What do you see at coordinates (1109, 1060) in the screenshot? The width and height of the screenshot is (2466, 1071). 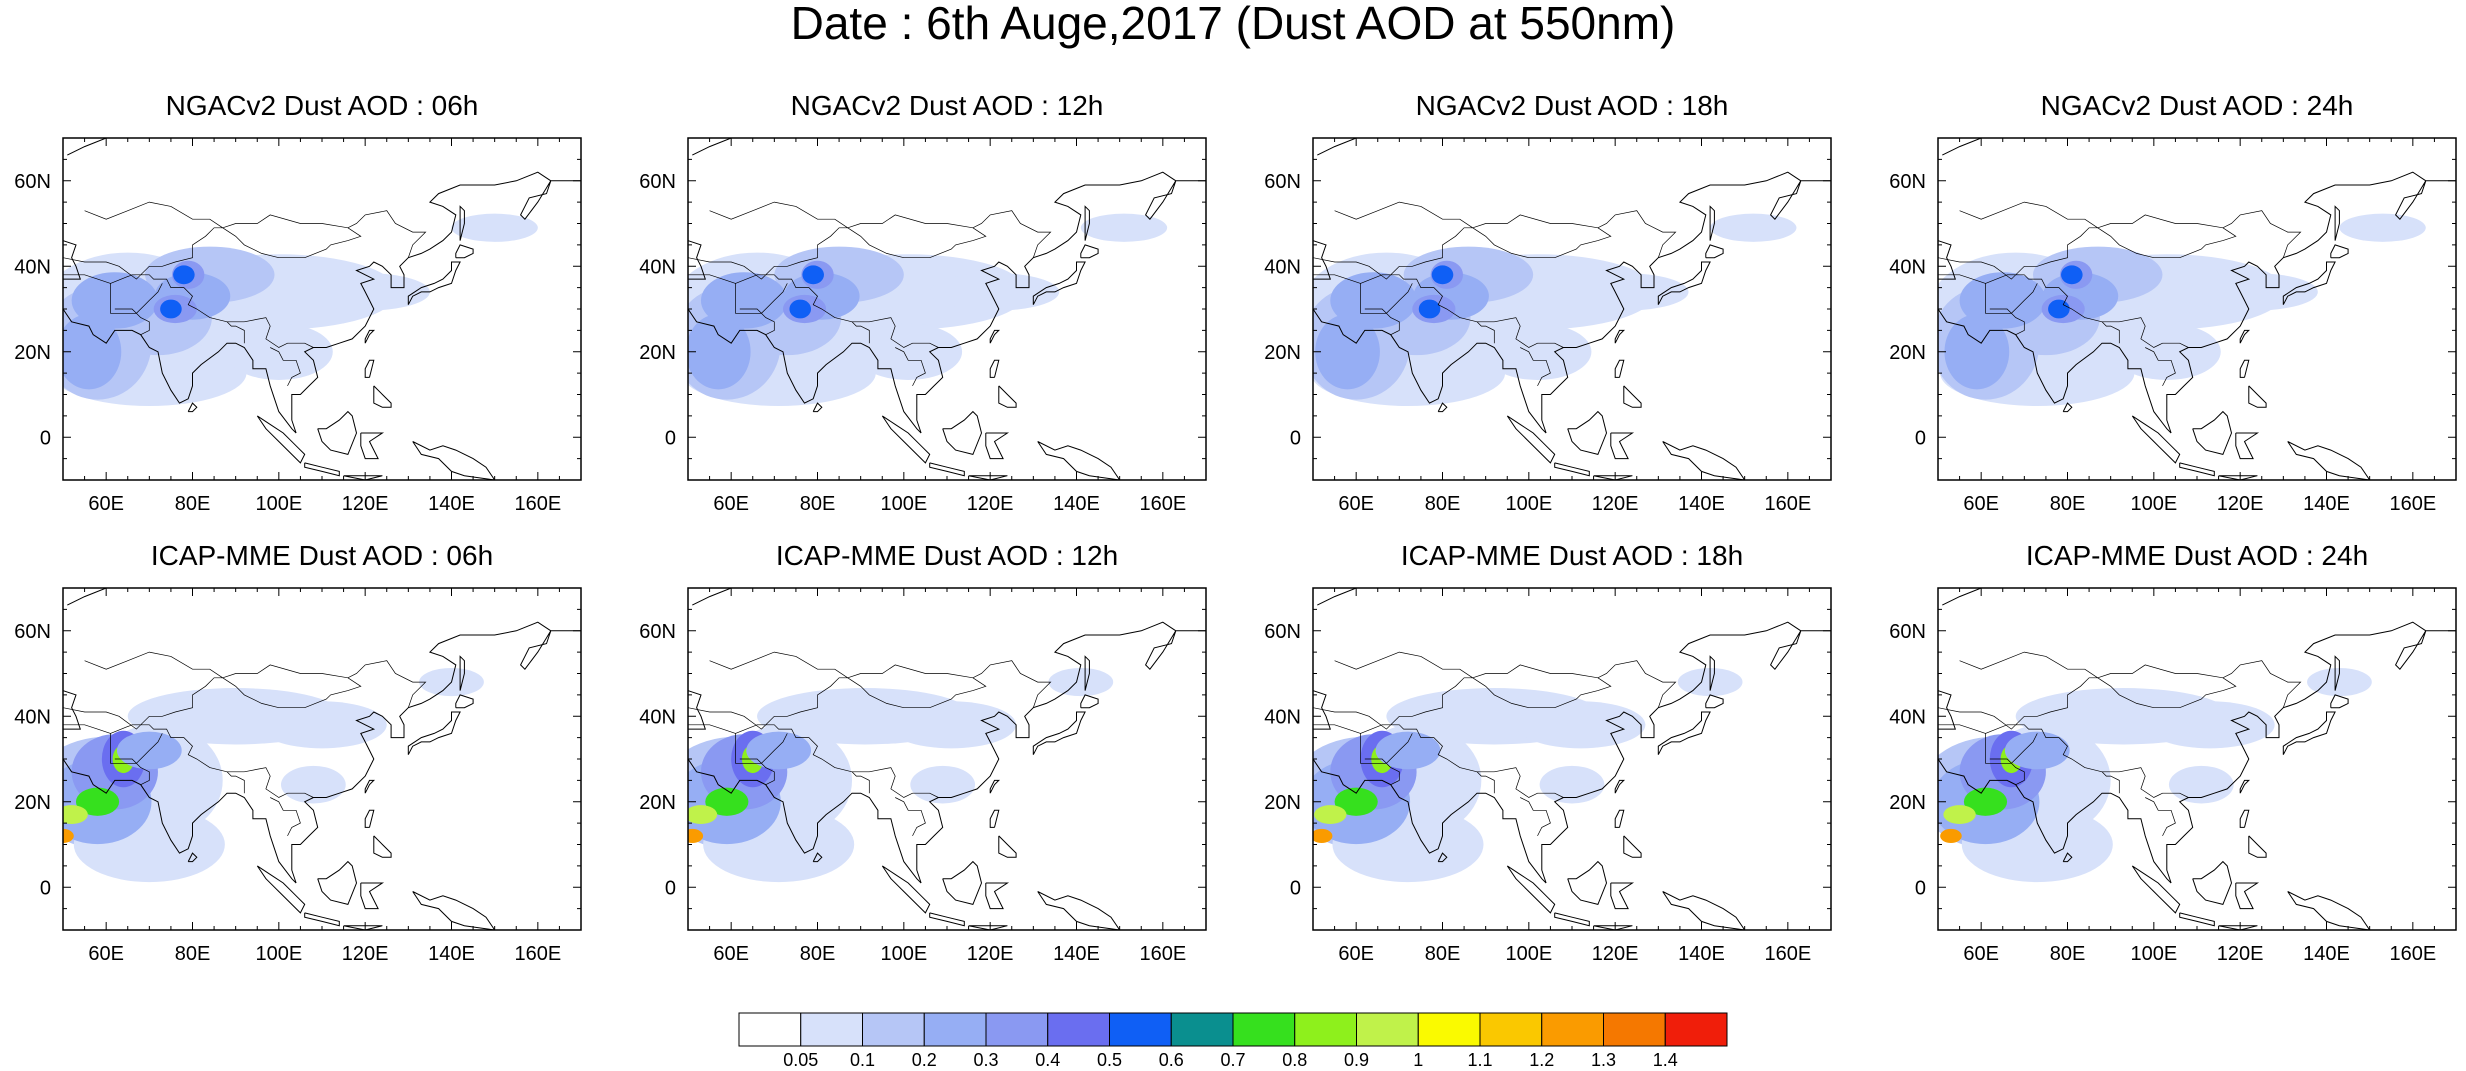 I see `colorbar-label: 0.5` at bounding box center [1109, 1060].